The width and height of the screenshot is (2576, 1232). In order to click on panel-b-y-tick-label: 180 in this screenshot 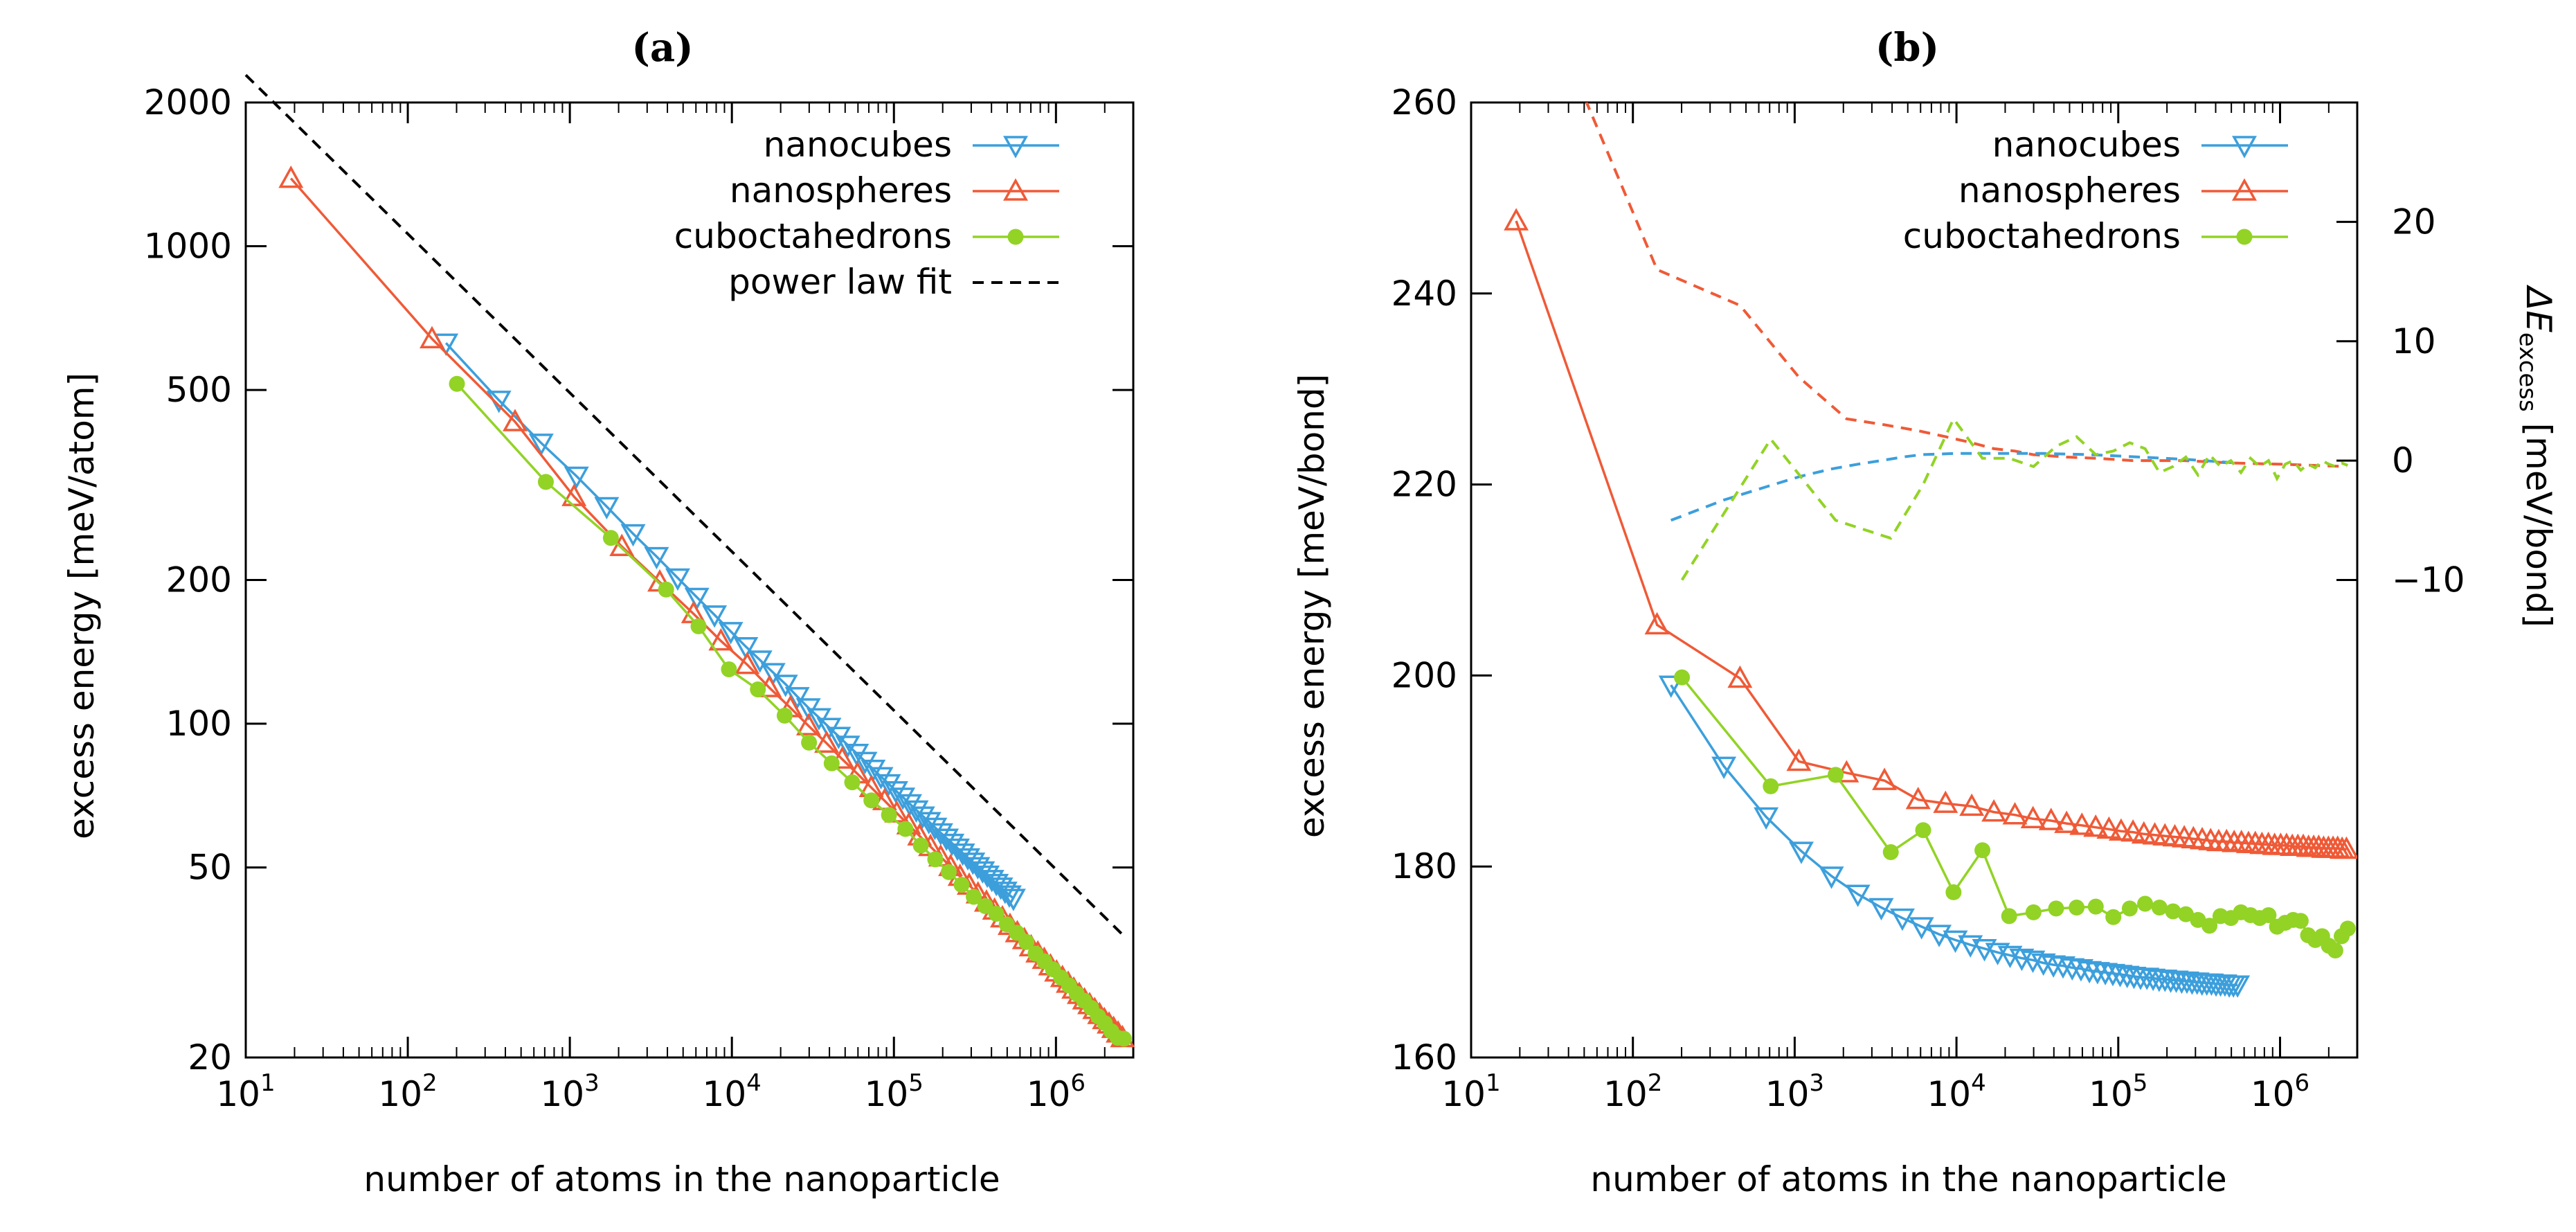, I will do `click(1424, 866)`.